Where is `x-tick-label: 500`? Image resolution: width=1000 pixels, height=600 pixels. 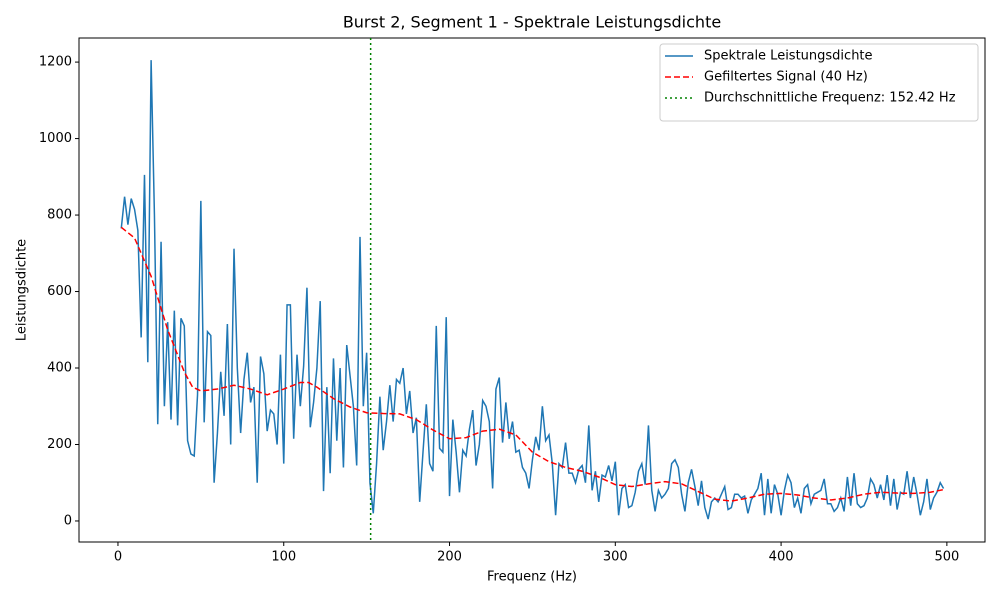
x-tick-label: 500 is located at coordinates (946, 557).